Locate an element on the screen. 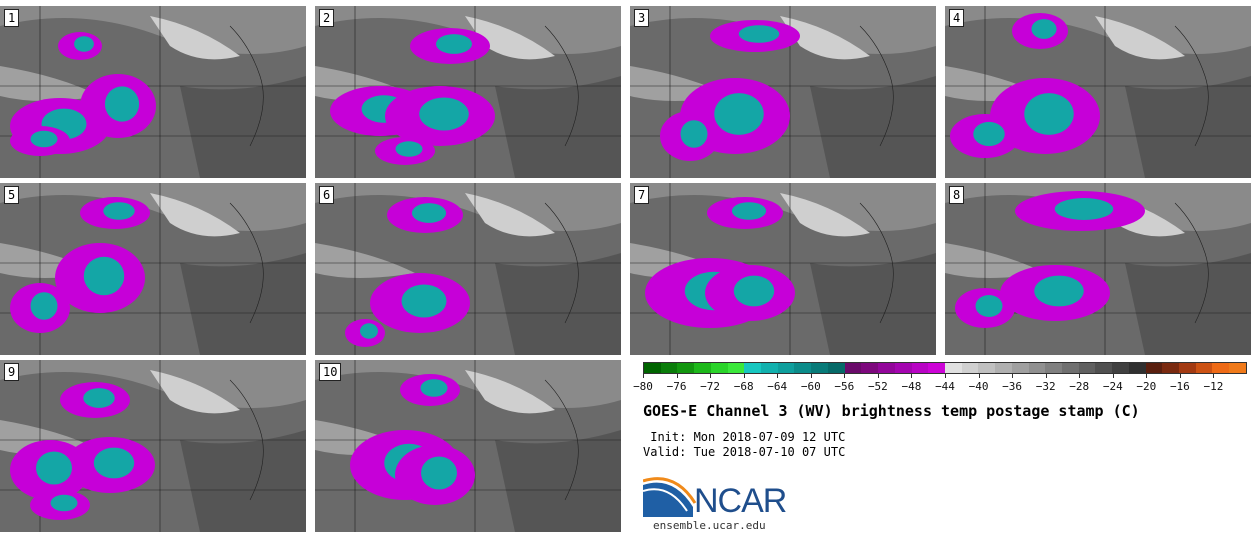 The width and height of the screenshot is (1260, 533). website-url: ensemble.ucar.edu is located at coordinates (709, 525).